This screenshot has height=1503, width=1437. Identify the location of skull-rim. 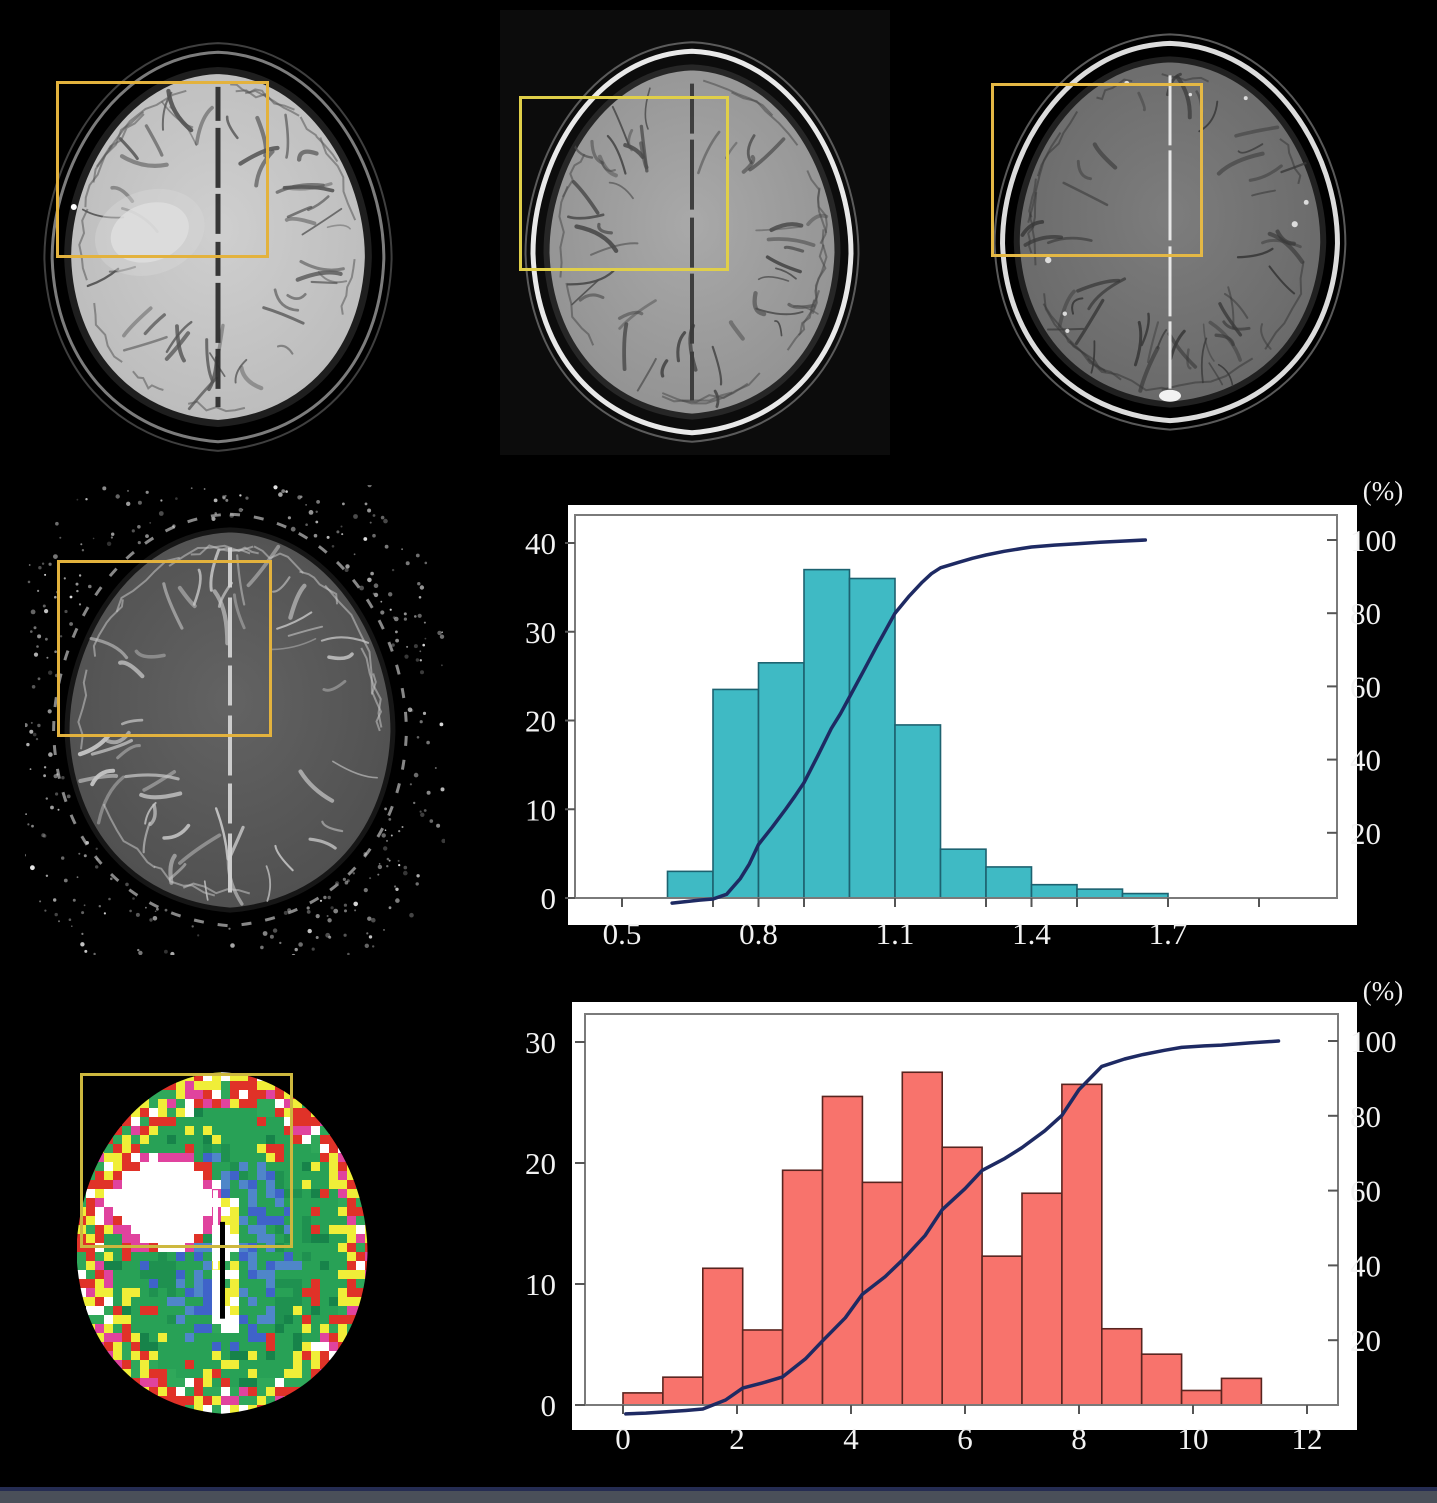
(230, 720).